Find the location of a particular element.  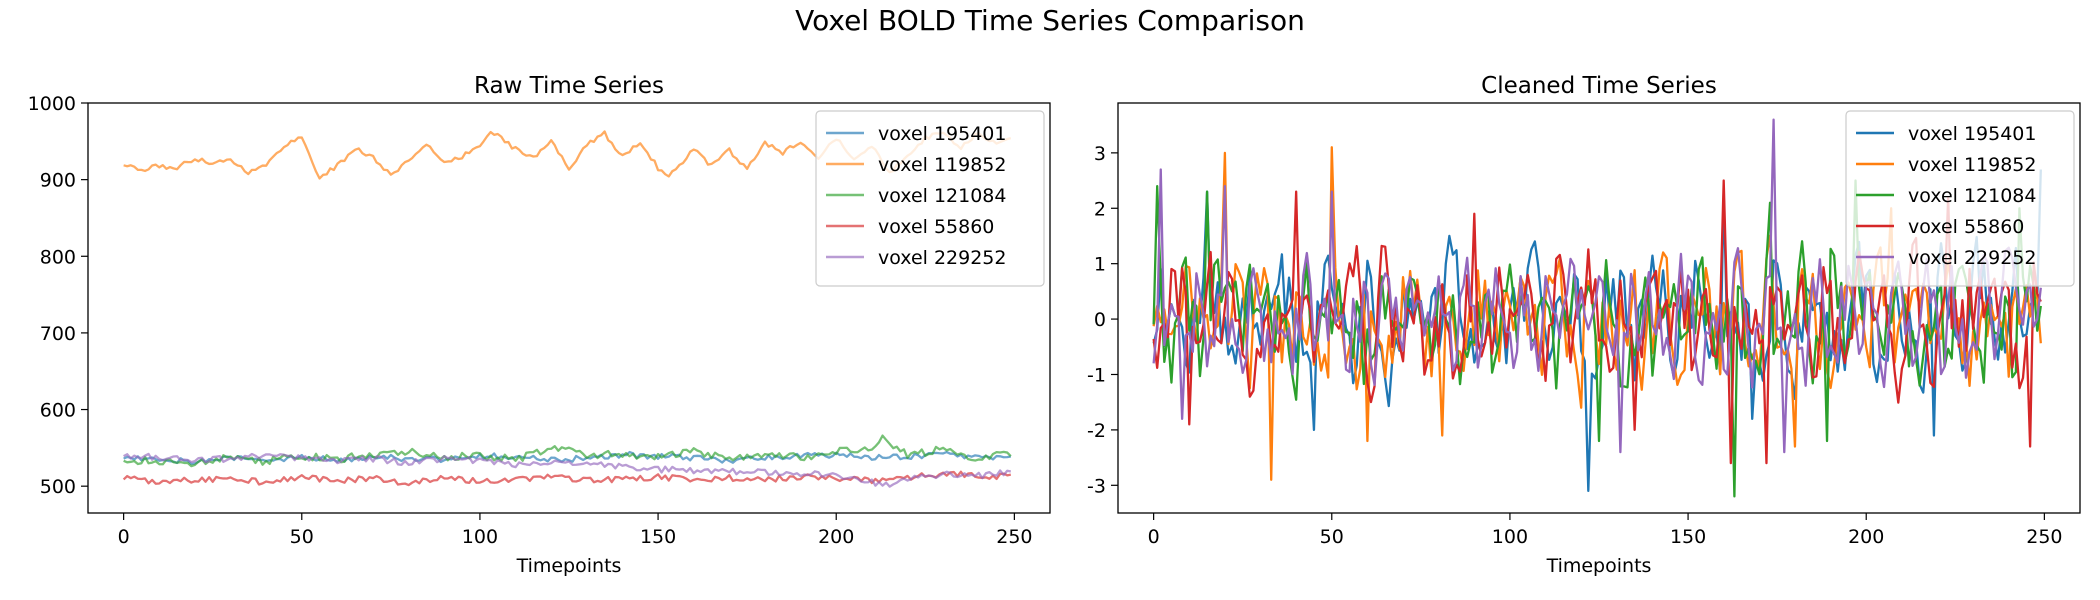

y-tick-label: 2 is located at coordinates (1100, 209).